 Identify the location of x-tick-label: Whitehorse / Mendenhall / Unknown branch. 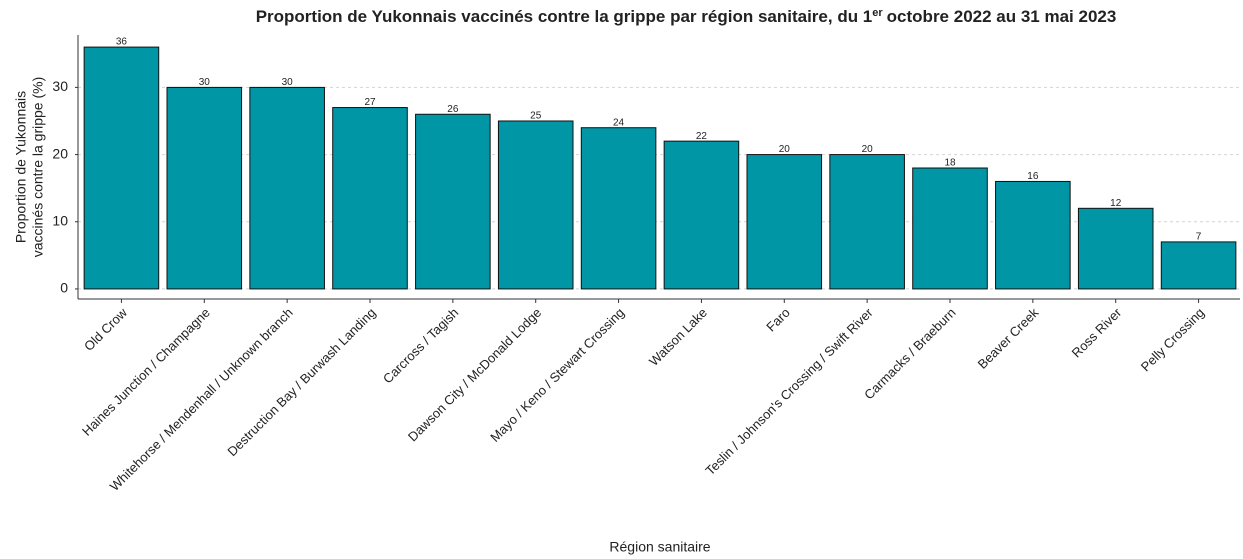
(201, 399).